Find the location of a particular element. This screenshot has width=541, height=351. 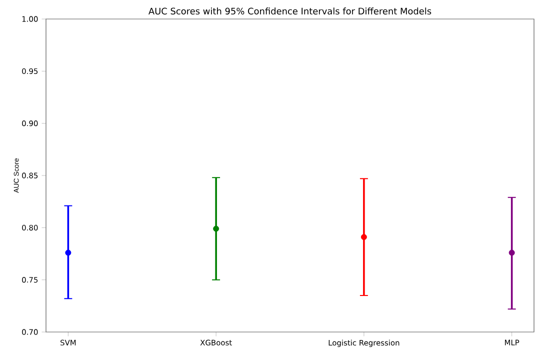

chart-title: AUC Scores with 95% Confidence Intervals for Different Models is located at coordinates (290, 11).